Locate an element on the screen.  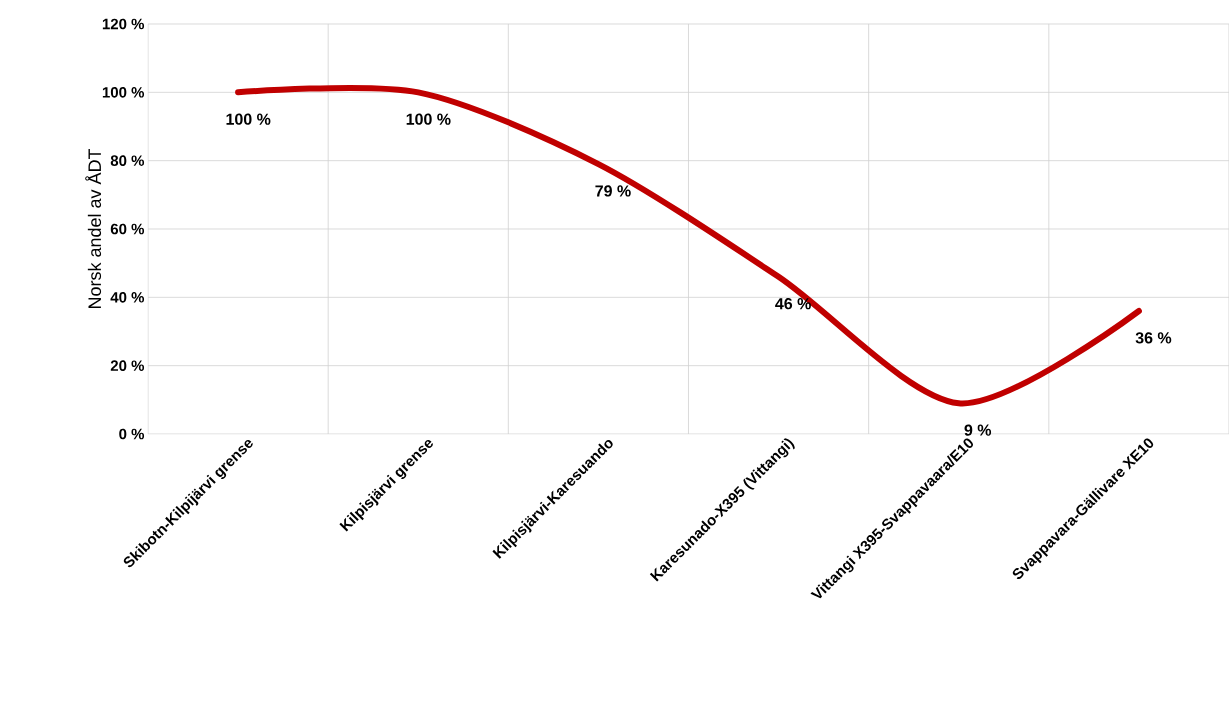
y-tick-label: 40 % is located at coordinates (127, 297).